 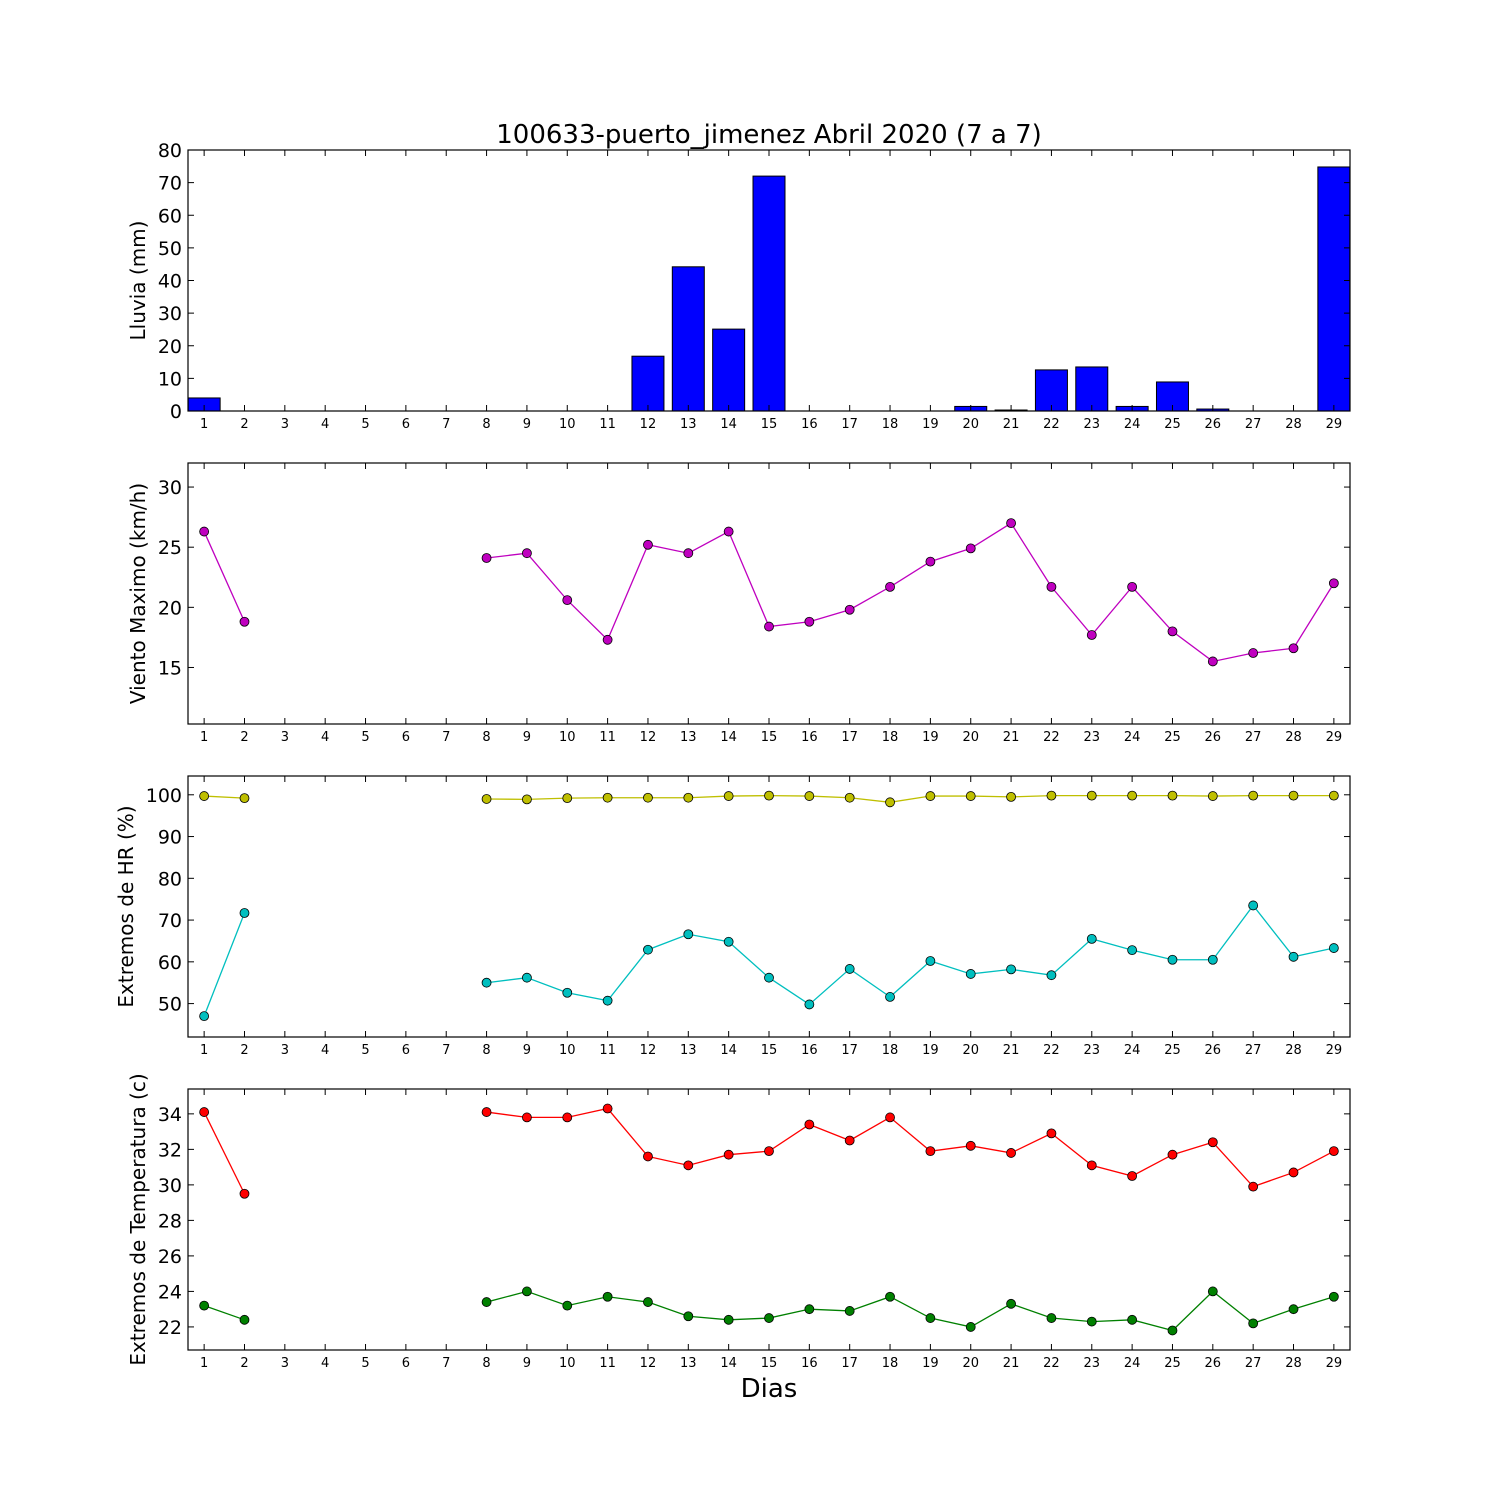 What do you see at coordinates (138, 1219) in the screenshot?
I see `panel-4-y-axis-label: Extremos de Temperatura (c)` at bounding box center [138, 1219].